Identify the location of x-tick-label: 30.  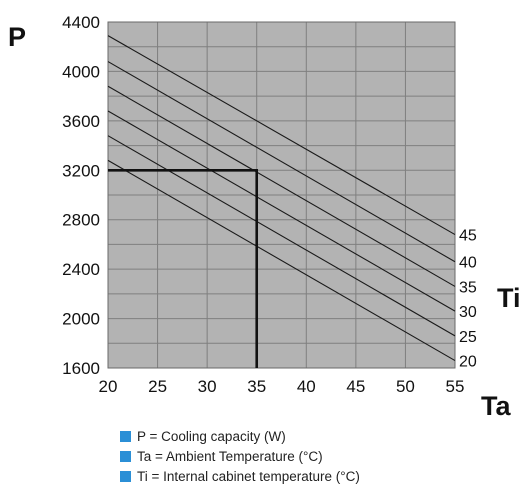
(207, 386).